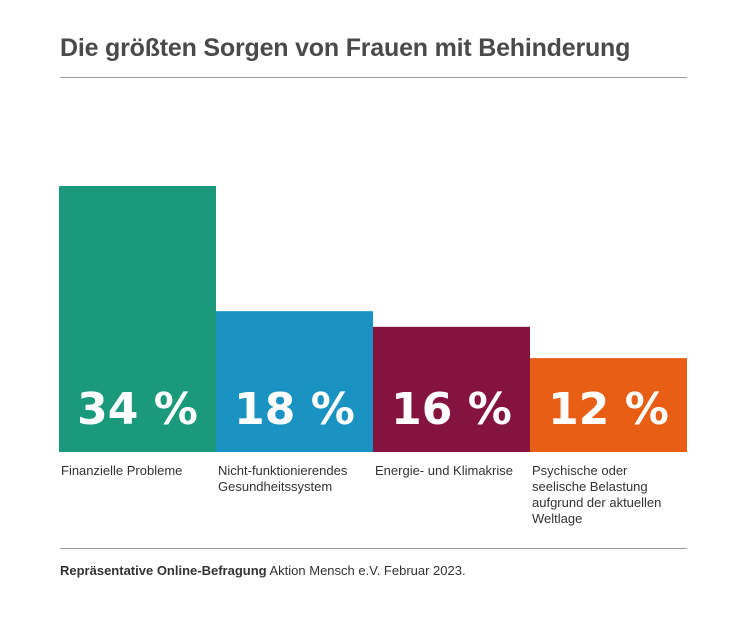  What do you see at coordinates (608, 409) in the screenshot?
I see `bar-value-label-3: 12 %` at bounding box center [608, 409].